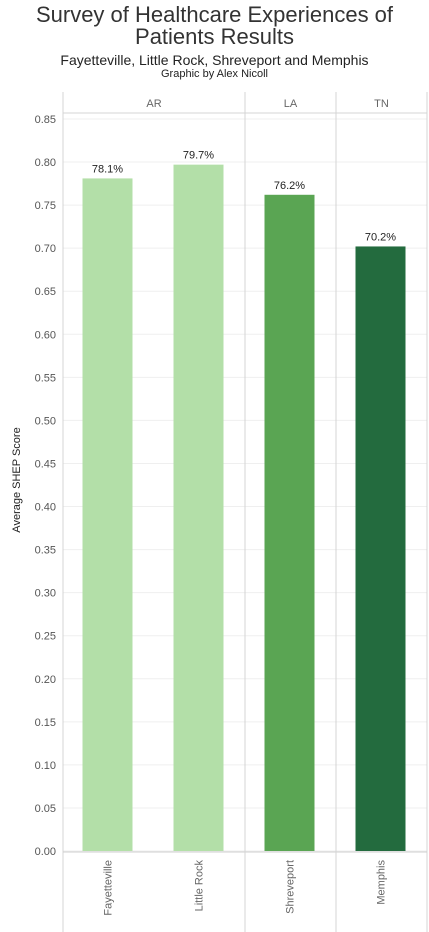 This screenshot has width=429, height=932. What do you see at coordinates (153, 104) in the screenshot?
I see `group-header-ar: AR` at bounding box center [153, 104].